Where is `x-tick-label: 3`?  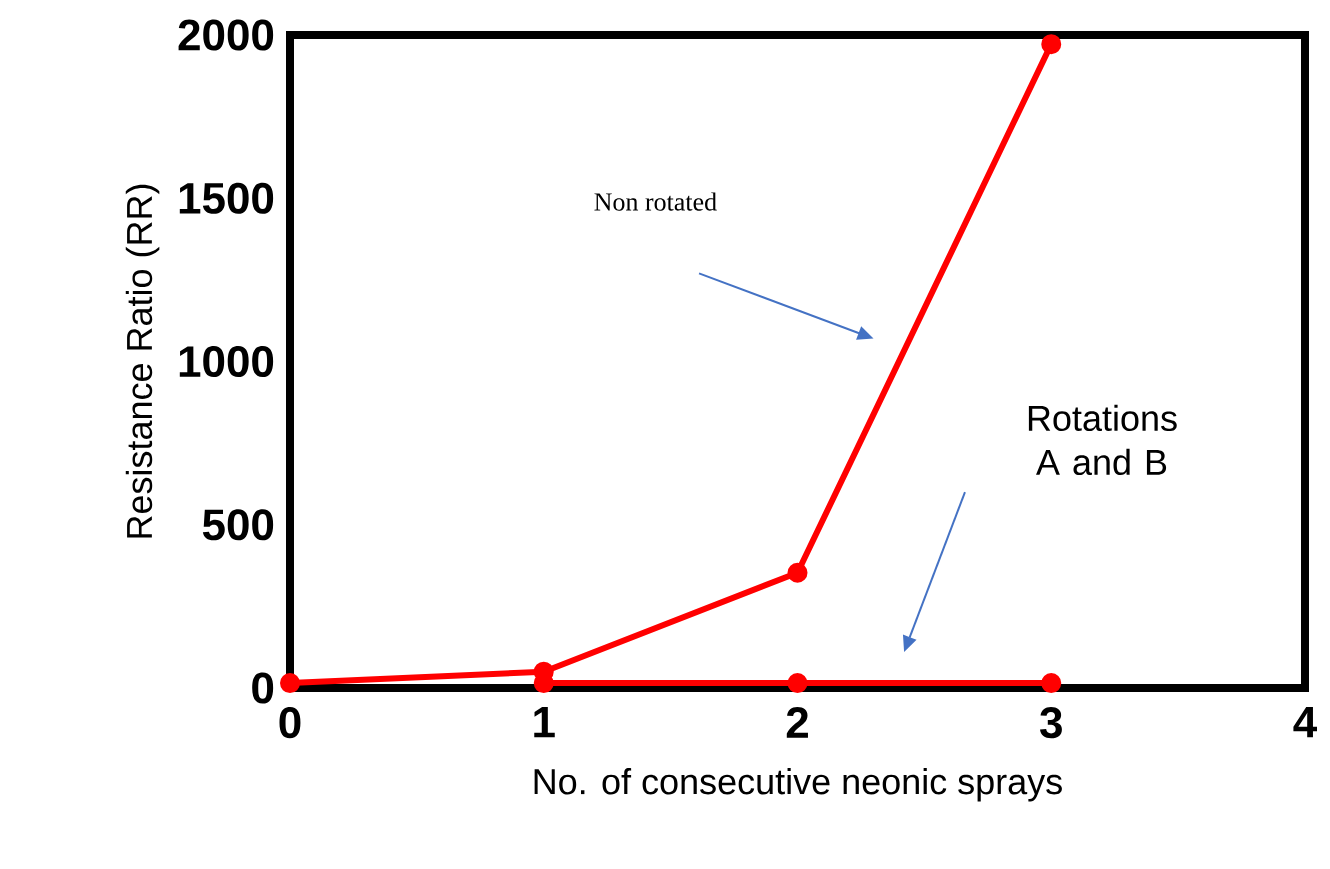
x-tick-label: 3 is located at coordinates (1051, 723).